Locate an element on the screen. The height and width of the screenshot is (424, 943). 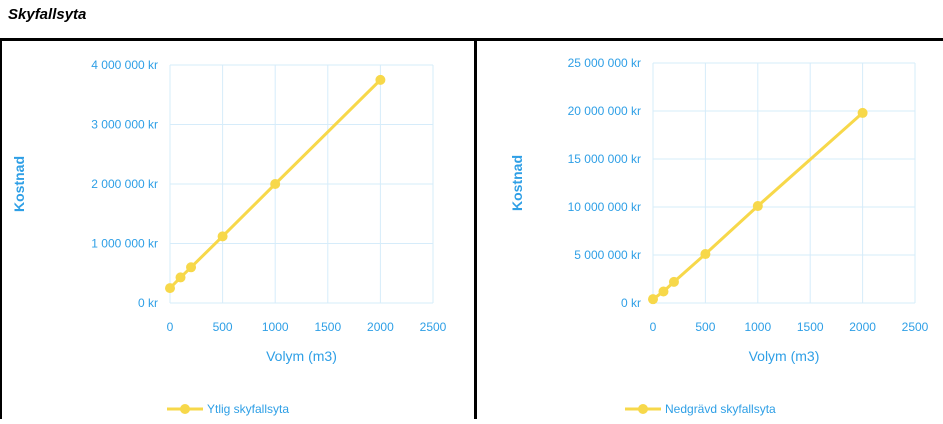
panel-divider is located at coordinates (475, 228).